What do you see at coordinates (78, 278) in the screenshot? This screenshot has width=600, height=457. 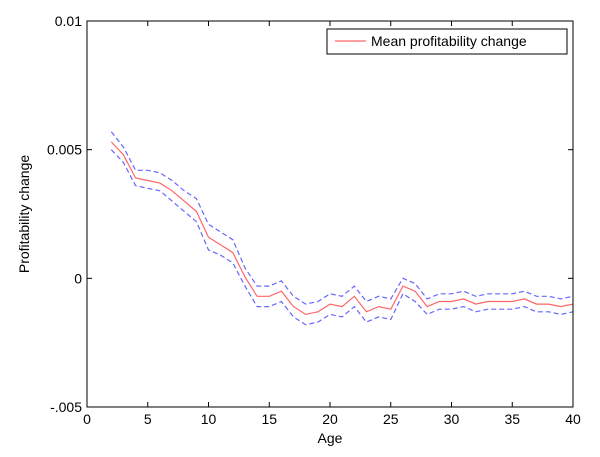 I see `y-tick-label: 0` at bounding box center [78, 278].